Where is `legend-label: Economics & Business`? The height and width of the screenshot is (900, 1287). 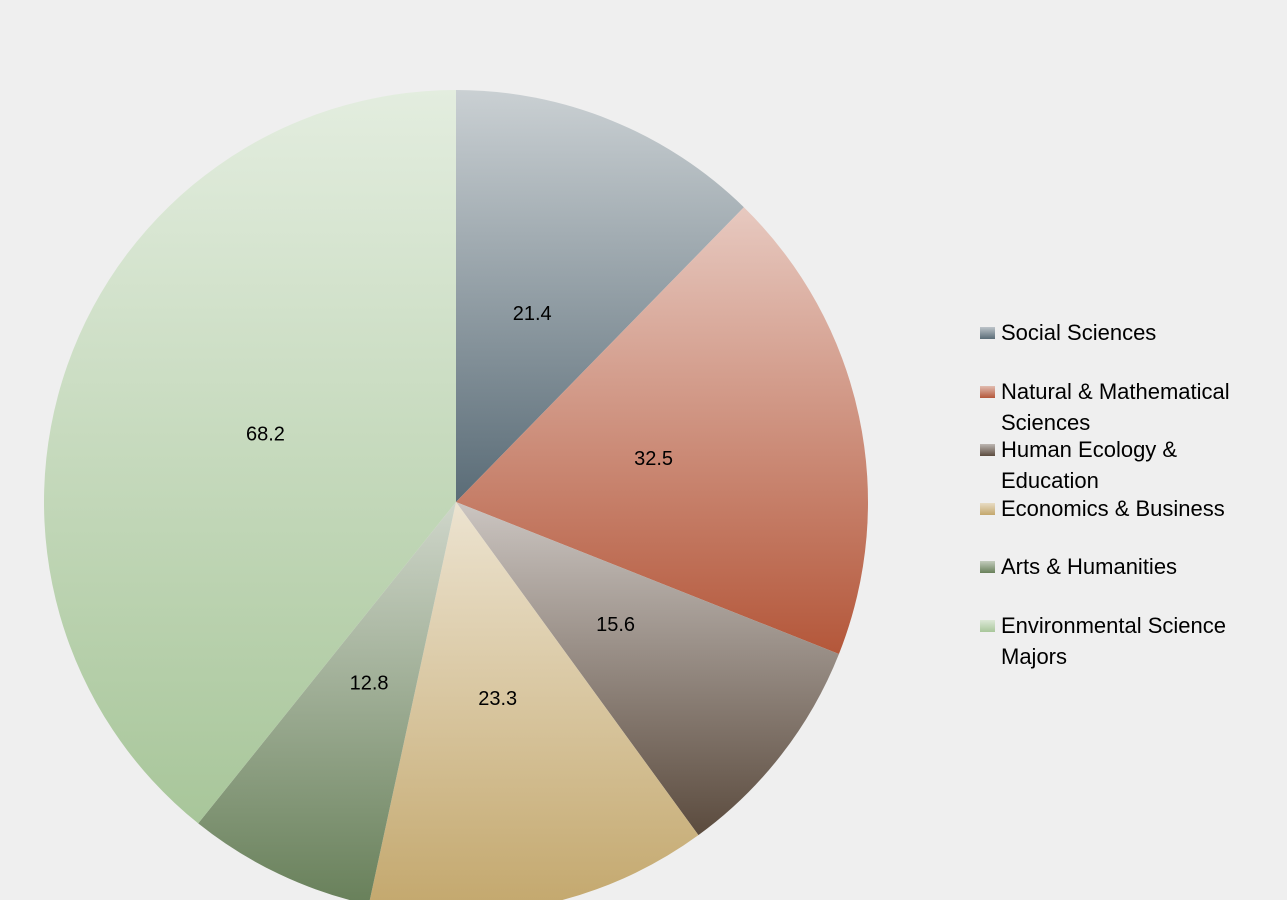 legend-label: Economics & Business is located at coordinates (1113, 508).